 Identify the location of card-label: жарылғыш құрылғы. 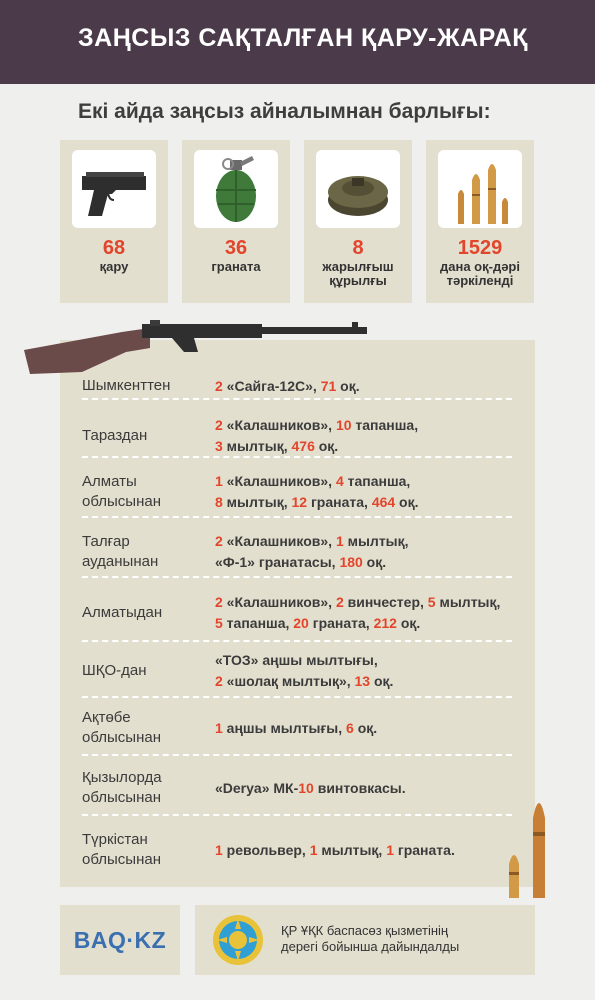
(358, 273).